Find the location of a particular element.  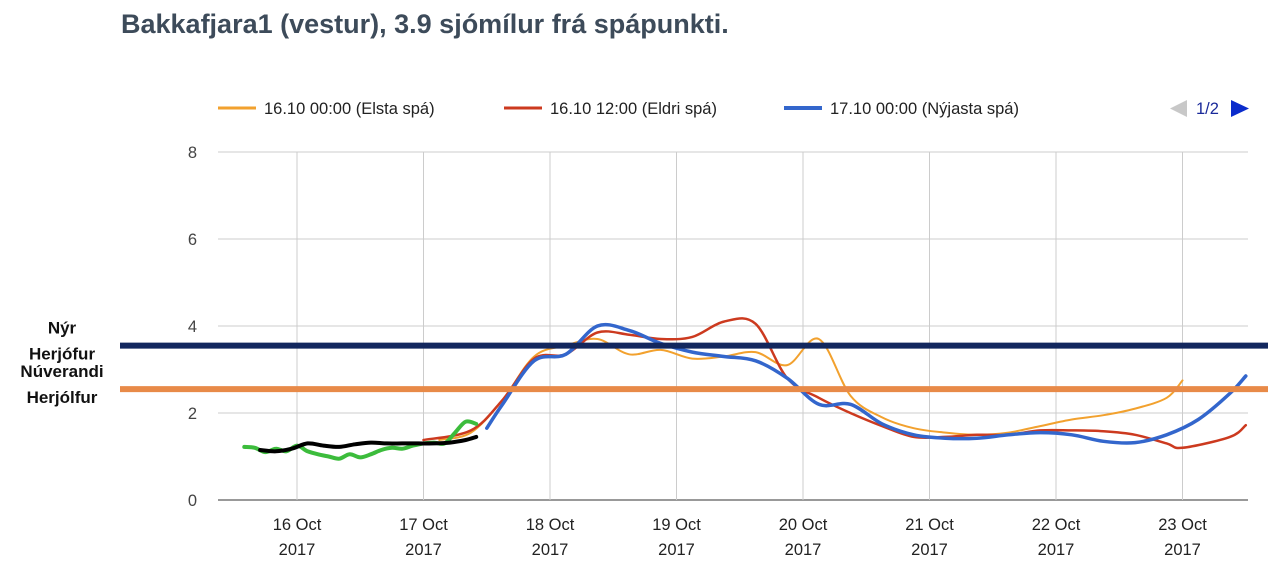

y-axis-ticks: 0 2 4 6 8 is located at coordinates (192, 327).